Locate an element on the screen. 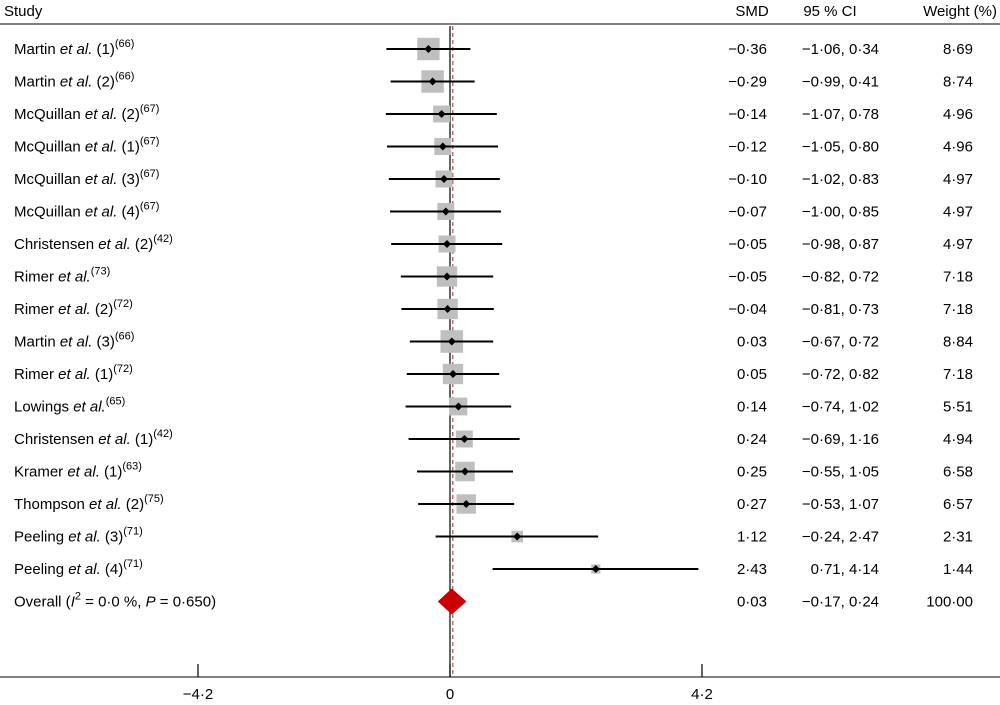  ci-value: −1·02, 0·83 is located at coordinates (840, 179).